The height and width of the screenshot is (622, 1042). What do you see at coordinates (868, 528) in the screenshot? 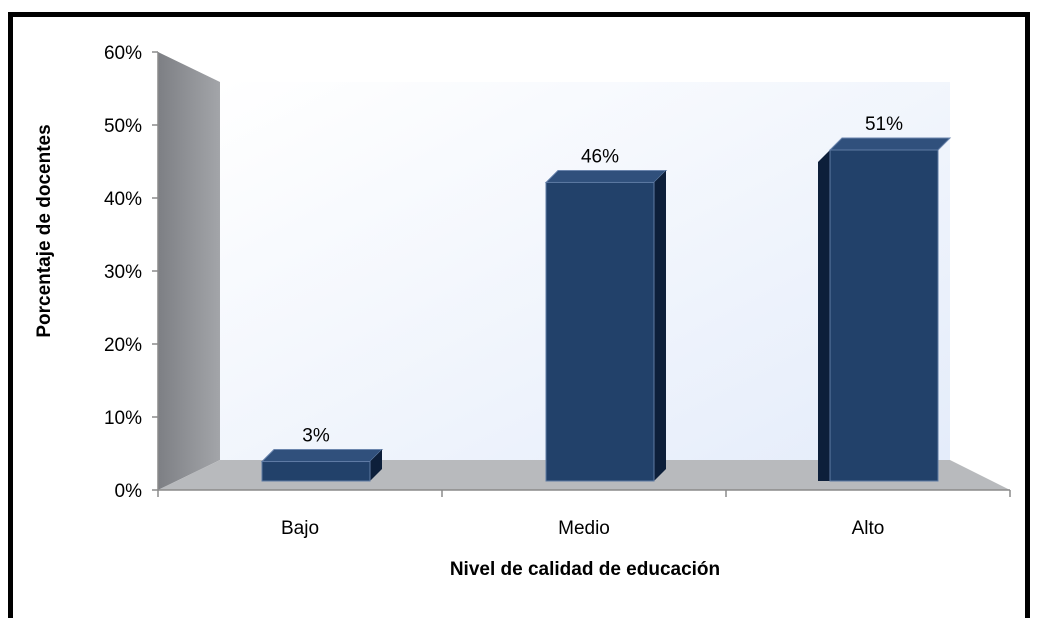
I see `x-tick-label: Alto` at bounding box center [868, 528].